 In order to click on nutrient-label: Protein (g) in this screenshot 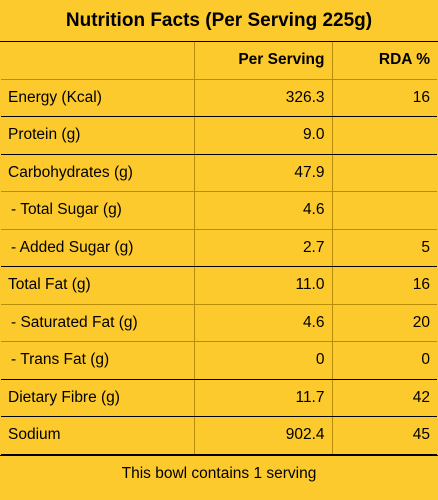, I will do `click(97, 135)`.